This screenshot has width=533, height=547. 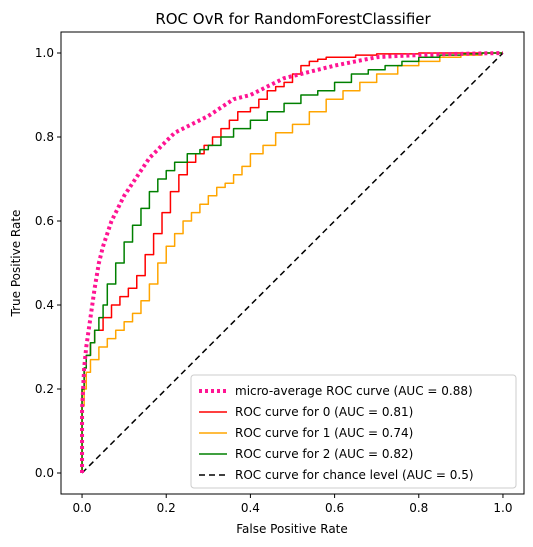 I want to click on x-tick-label: 0.4, so click(x=250, y=508).